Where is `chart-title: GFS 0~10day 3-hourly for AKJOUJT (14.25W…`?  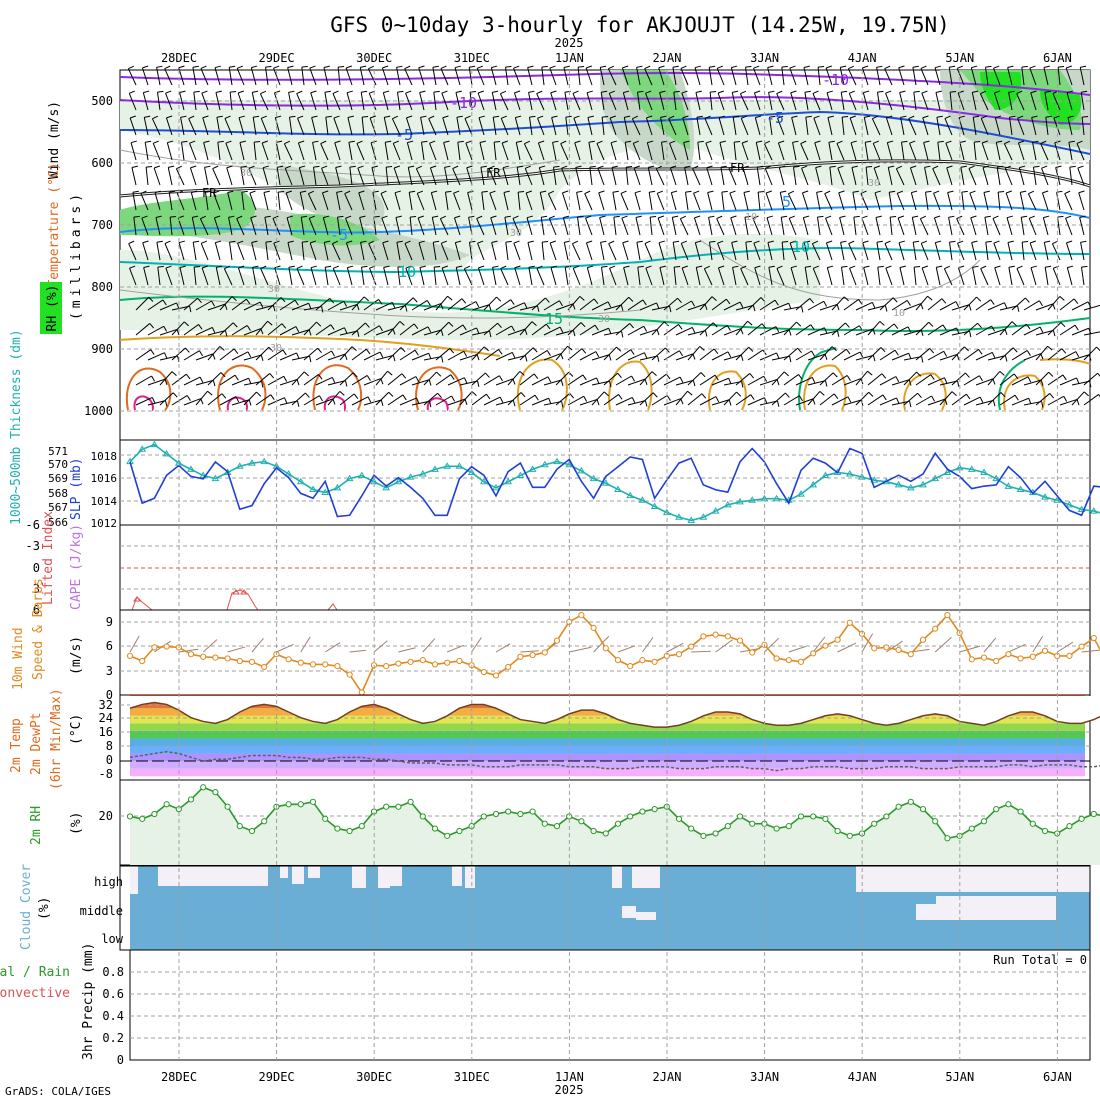
chart-title: GFS 0~10day 3-hourly for AKJOUJT (14.25W… is located at coordinates (640, 25).